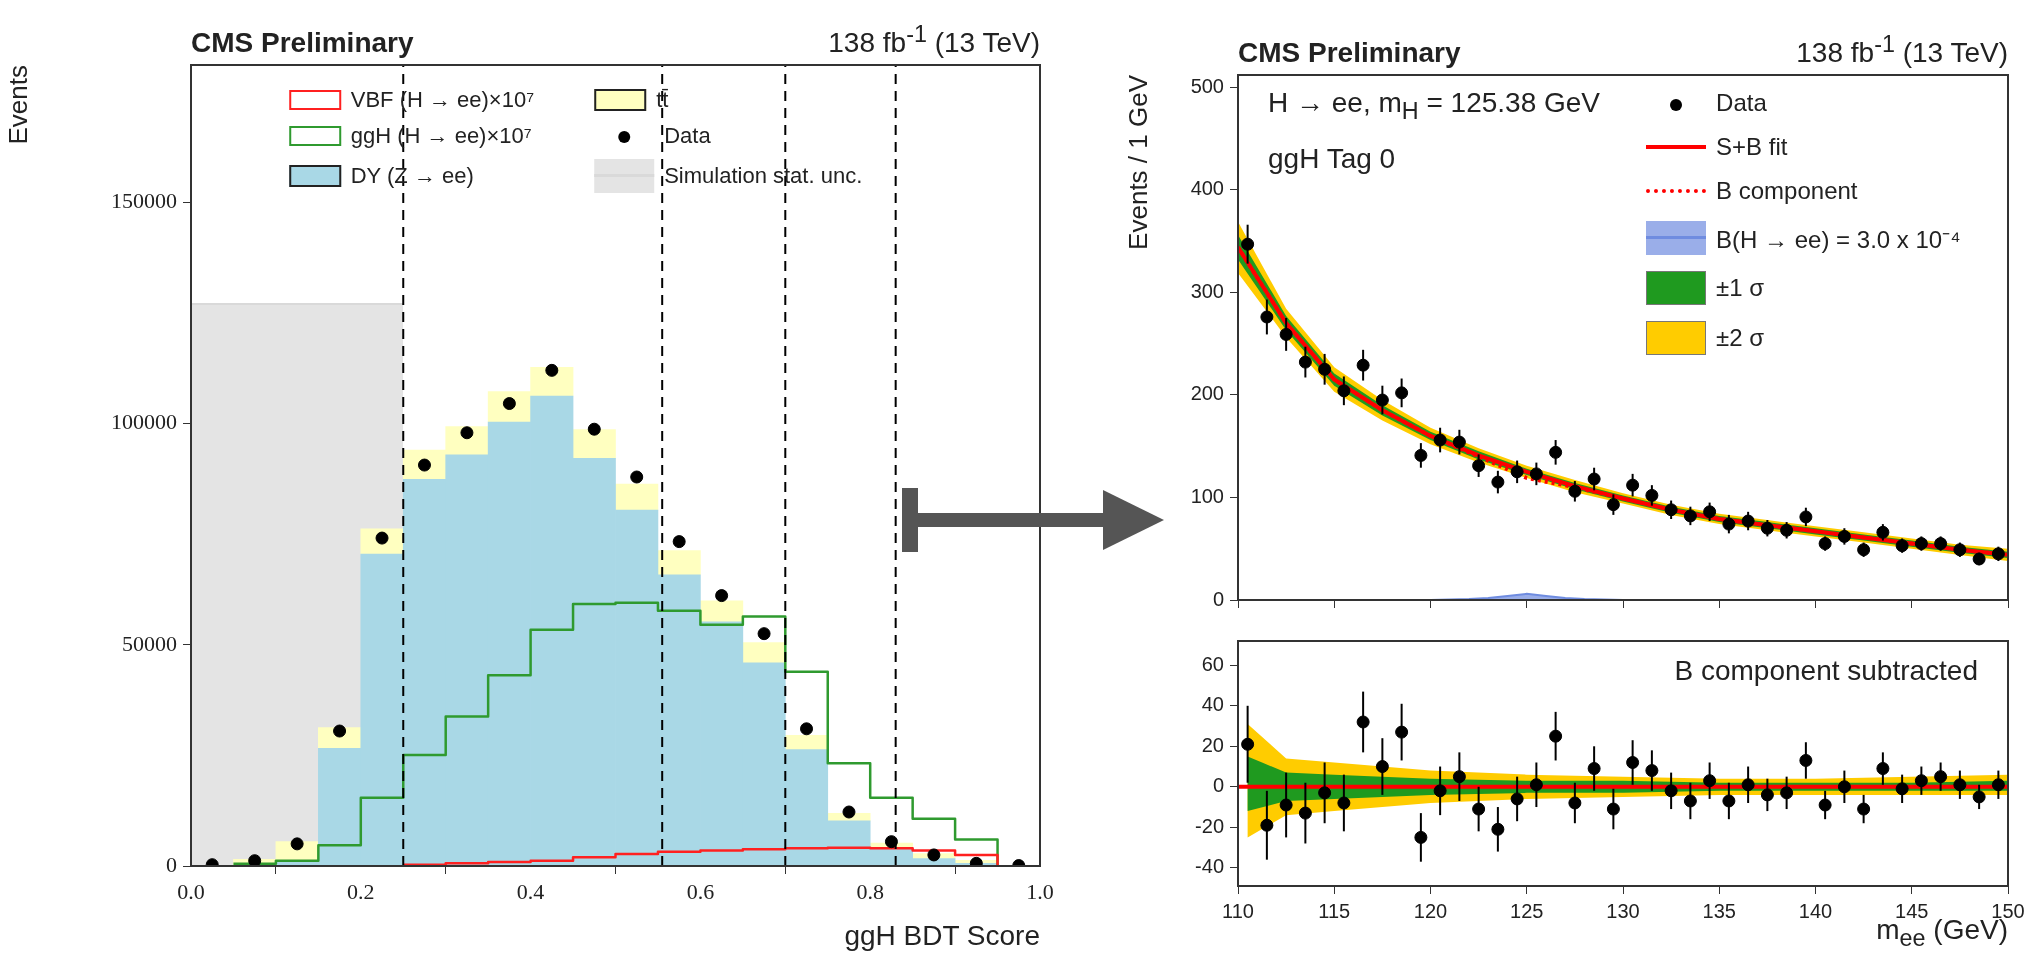 The width and height of the screenshot is (2034, 956). I want to click on y-tick-label: 50000, so click(149, 643).